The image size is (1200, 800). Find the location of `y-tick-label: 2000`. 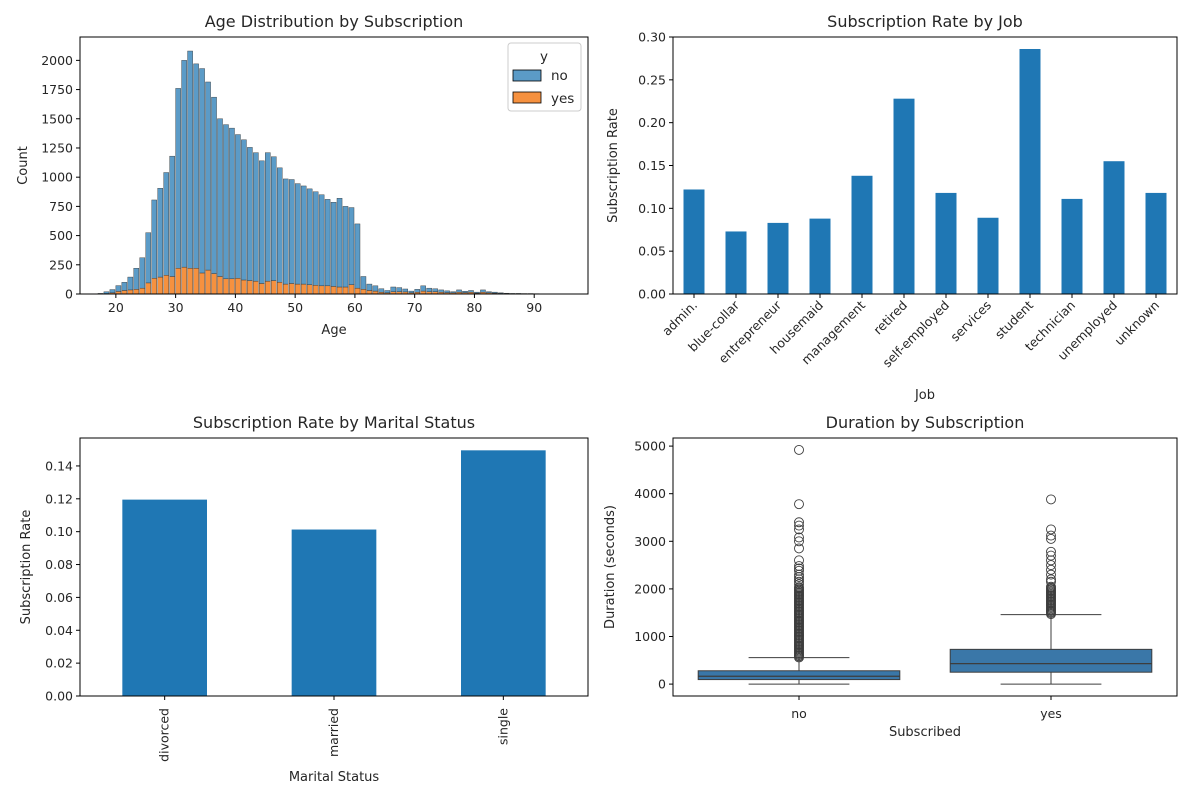

y-tick-label: 2000 is located at coordinates (57, 60).